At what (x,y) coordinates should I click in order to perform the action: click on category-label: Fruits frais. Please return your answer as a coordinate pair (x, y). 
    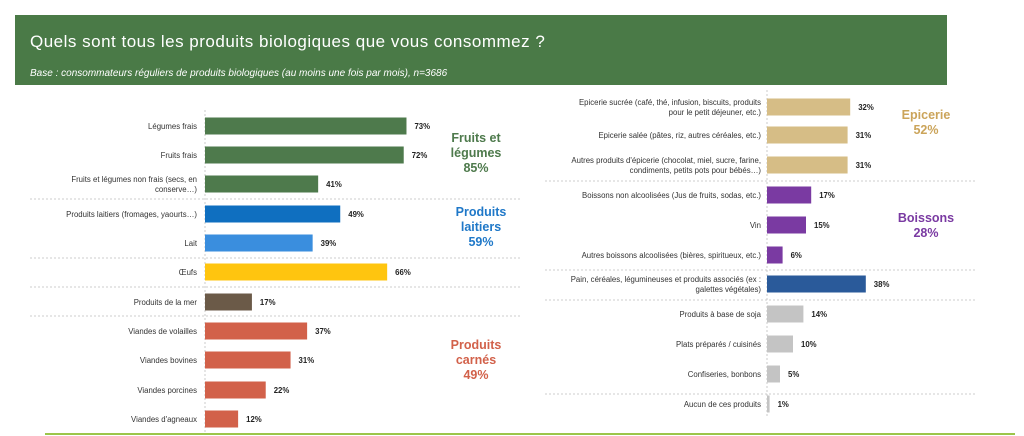
    Looking at the image, I should click on (179, 155).